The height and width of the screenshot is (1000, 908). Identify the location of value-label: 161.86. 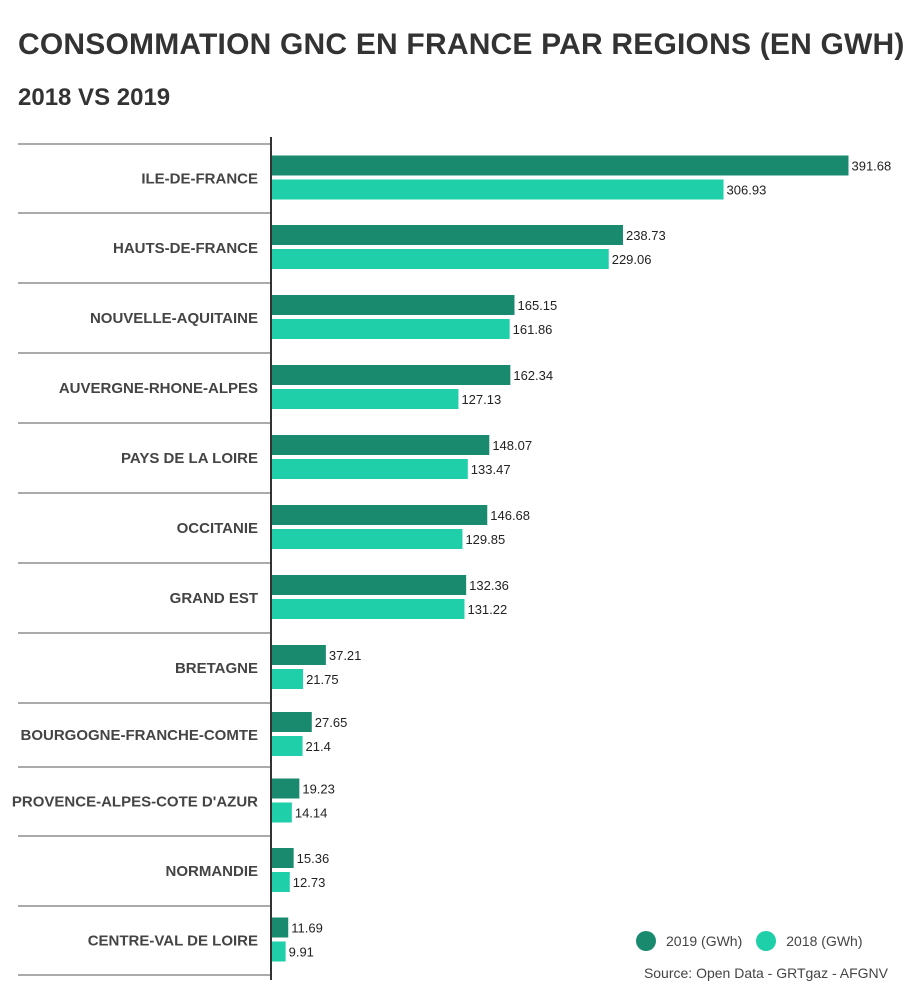
(533, 329).